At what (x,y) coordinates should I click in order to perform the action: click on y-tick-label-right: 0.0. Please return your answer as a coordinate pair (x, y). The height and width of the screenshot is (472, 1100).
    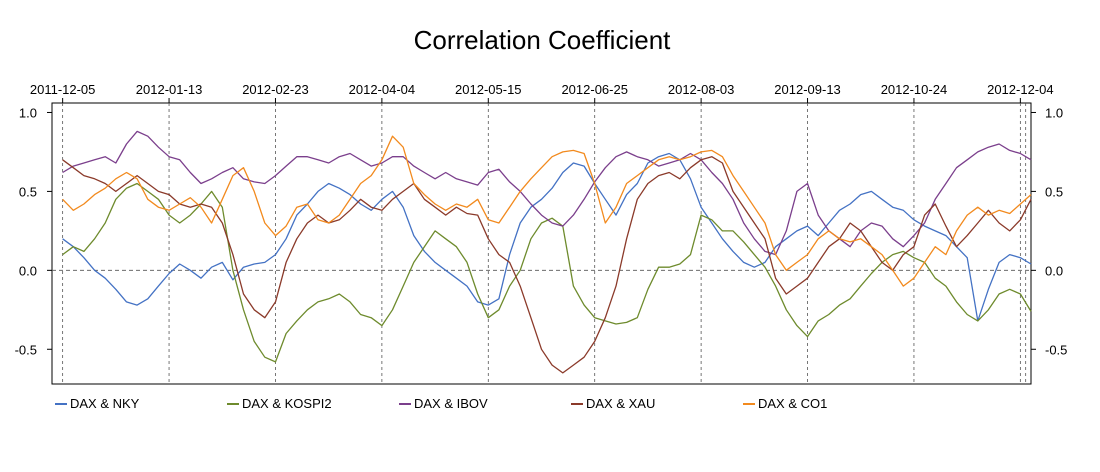
    Looking at the image, I should click on (1054, 270).